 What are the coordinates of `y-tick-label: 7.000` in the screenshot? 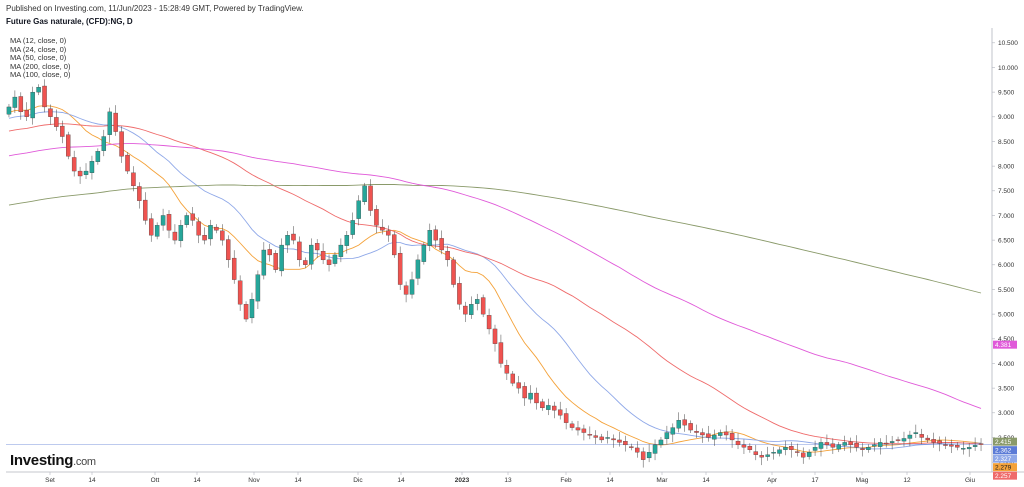 It's located at (1006, 216).